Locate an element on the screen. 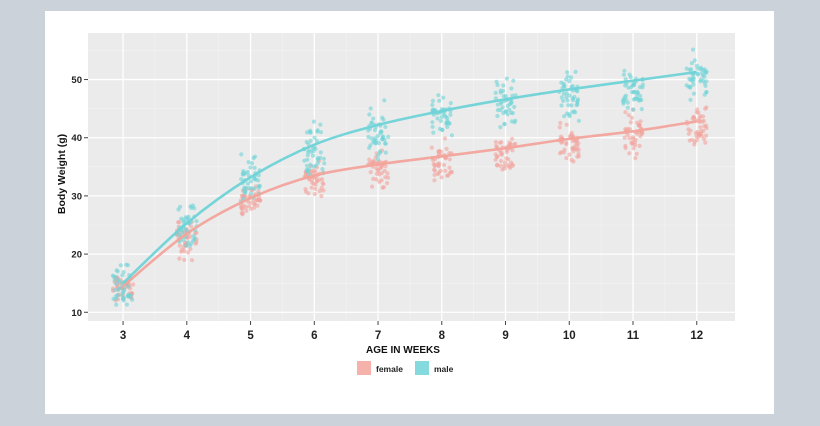 The width and height of the screenshot is (820, 426). y-tick-label: 50 is located at coordinates (76, 80).